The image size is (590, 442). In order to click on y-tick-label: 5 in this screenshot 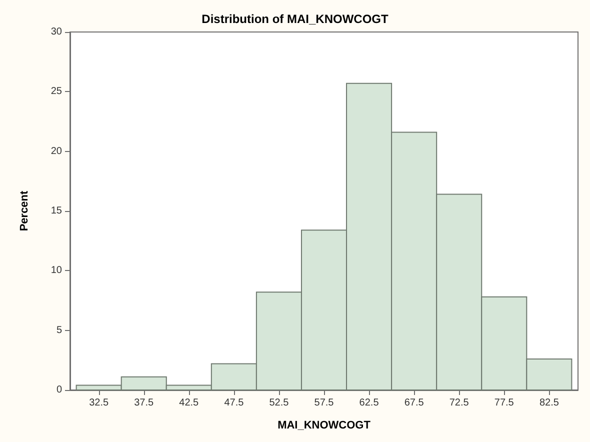, I will do `click(59, 330)`.